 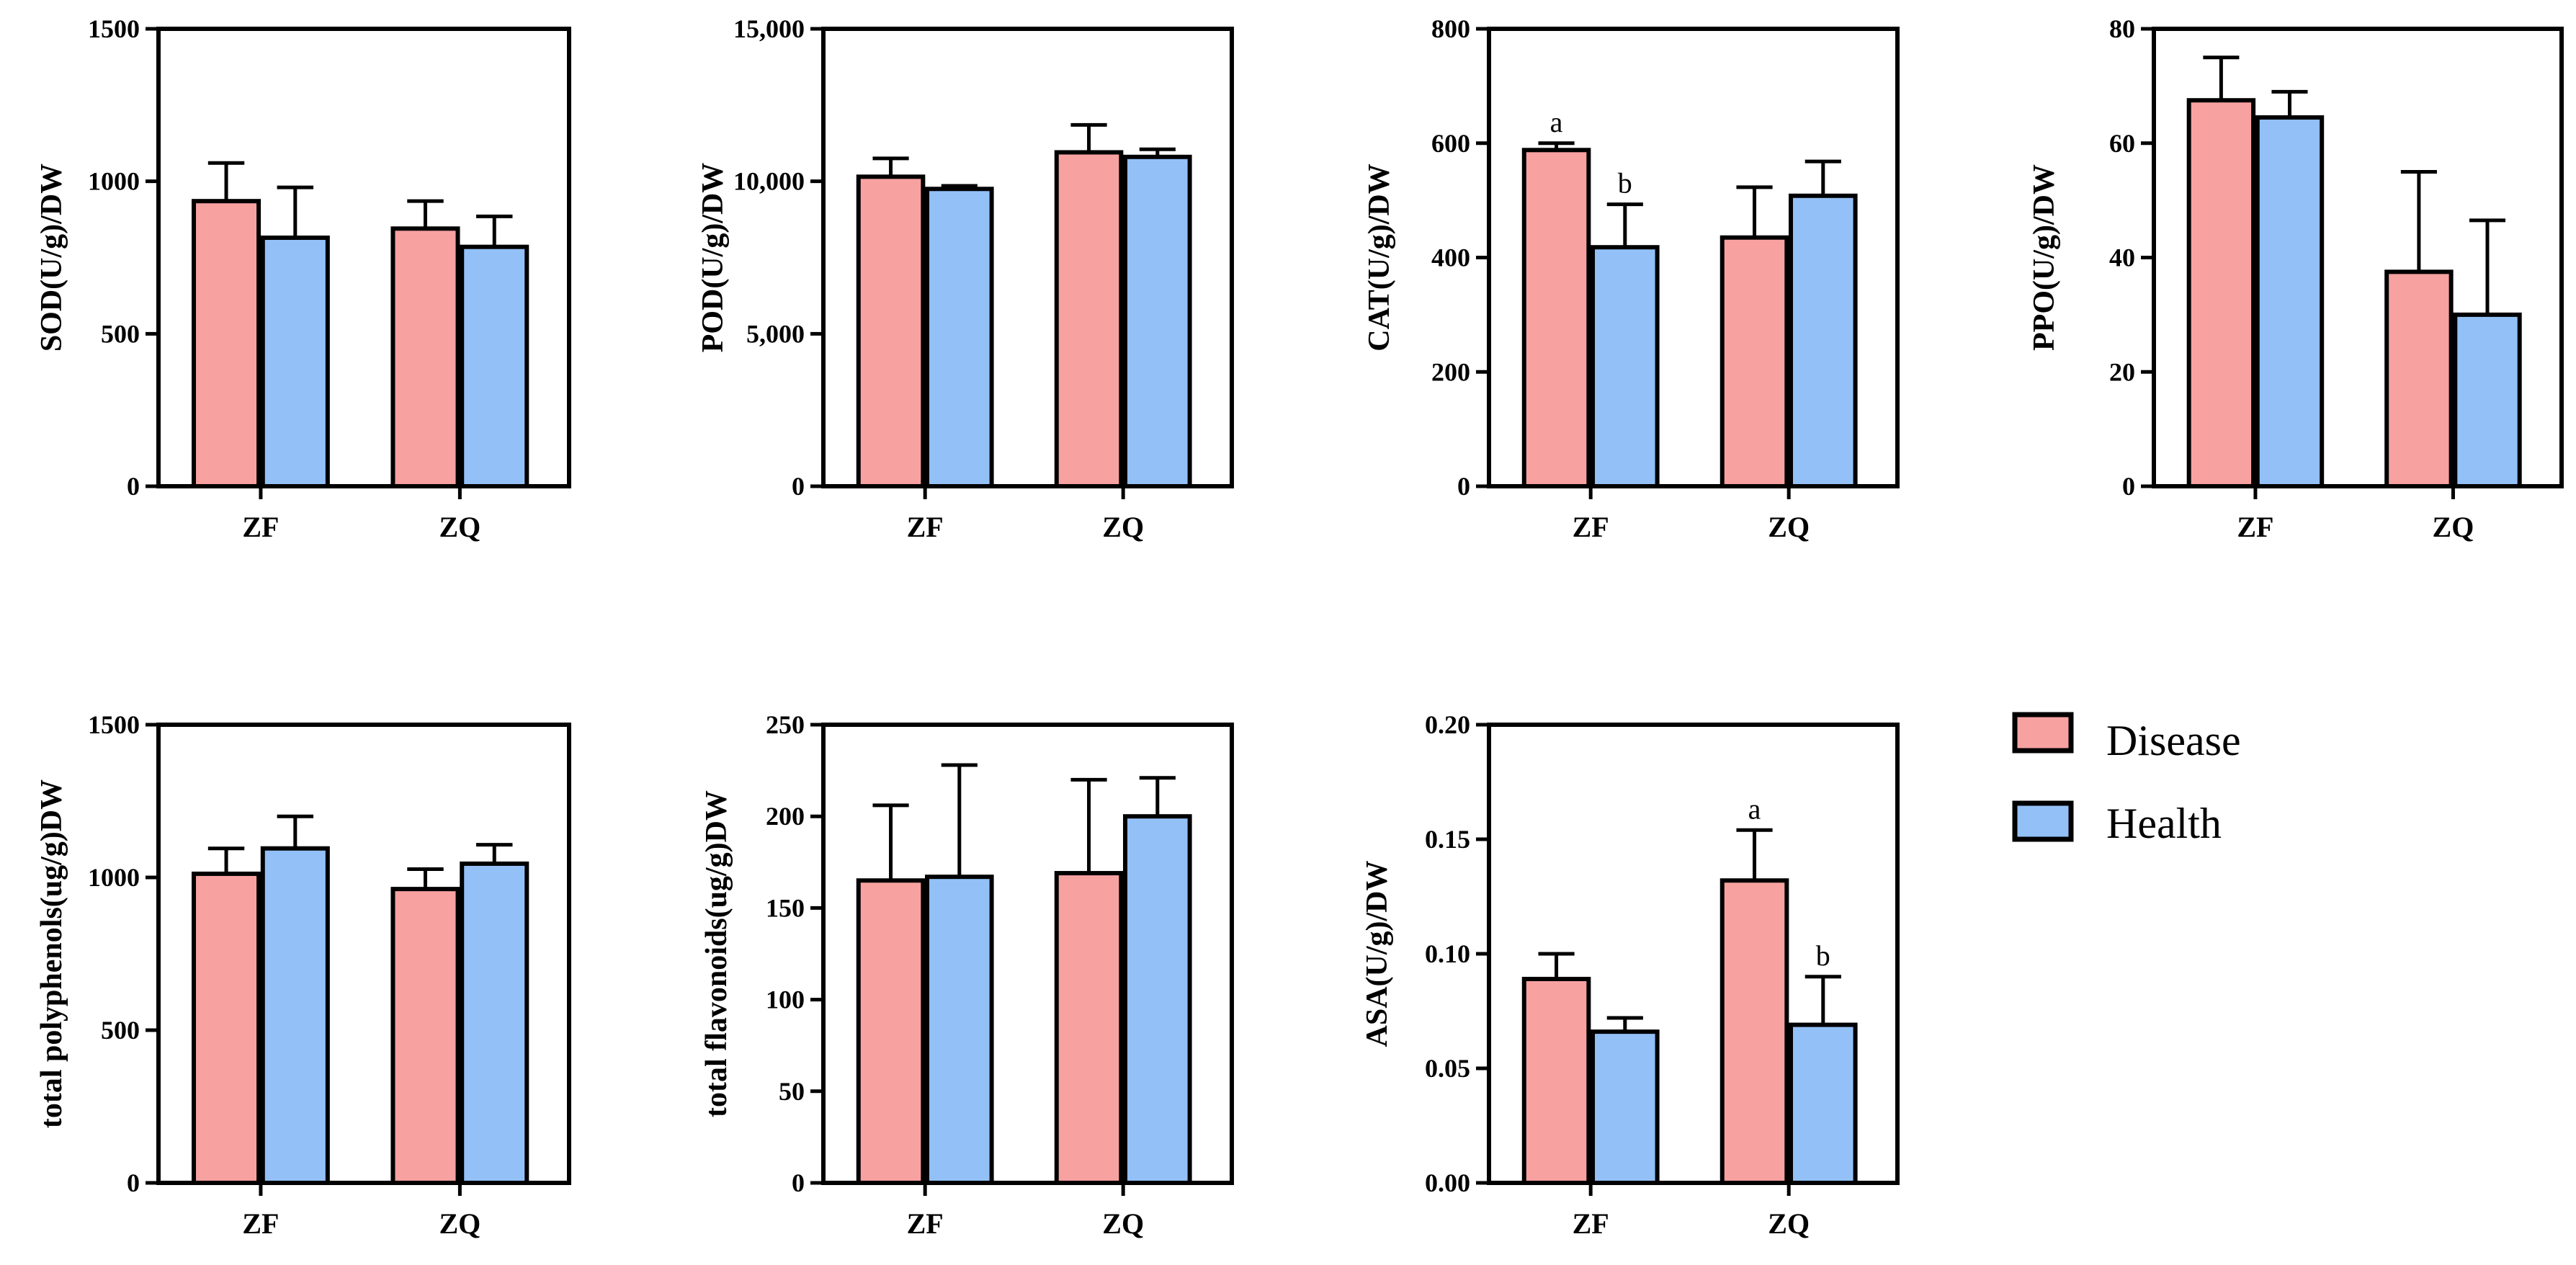 What do you see at coordinates (1377, 954) in the screenshot?
I see `y-axis-label: ASA(U/g)/DW` at bounding box center [1377, 954].